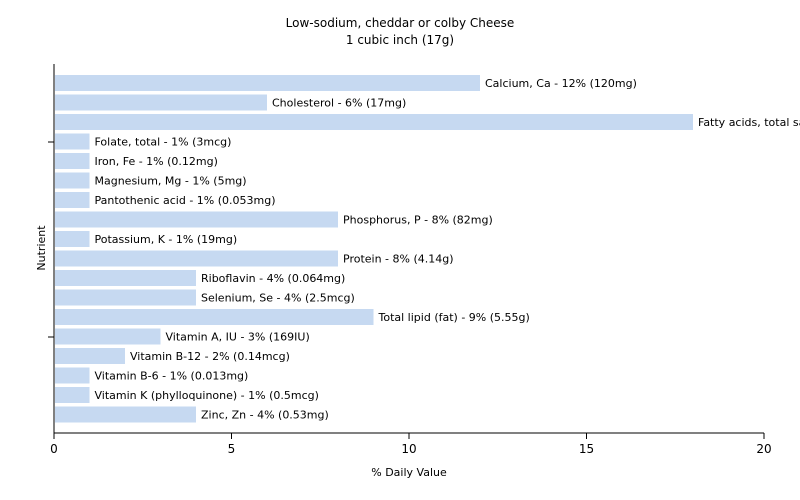 This screenshot has height=500, width=800. What do you see at coordinates (400, 23) in the screenshot?
I see `chart-title: Low-sodium, cheddar or colby Cheese` at bounding box center [400, 23].